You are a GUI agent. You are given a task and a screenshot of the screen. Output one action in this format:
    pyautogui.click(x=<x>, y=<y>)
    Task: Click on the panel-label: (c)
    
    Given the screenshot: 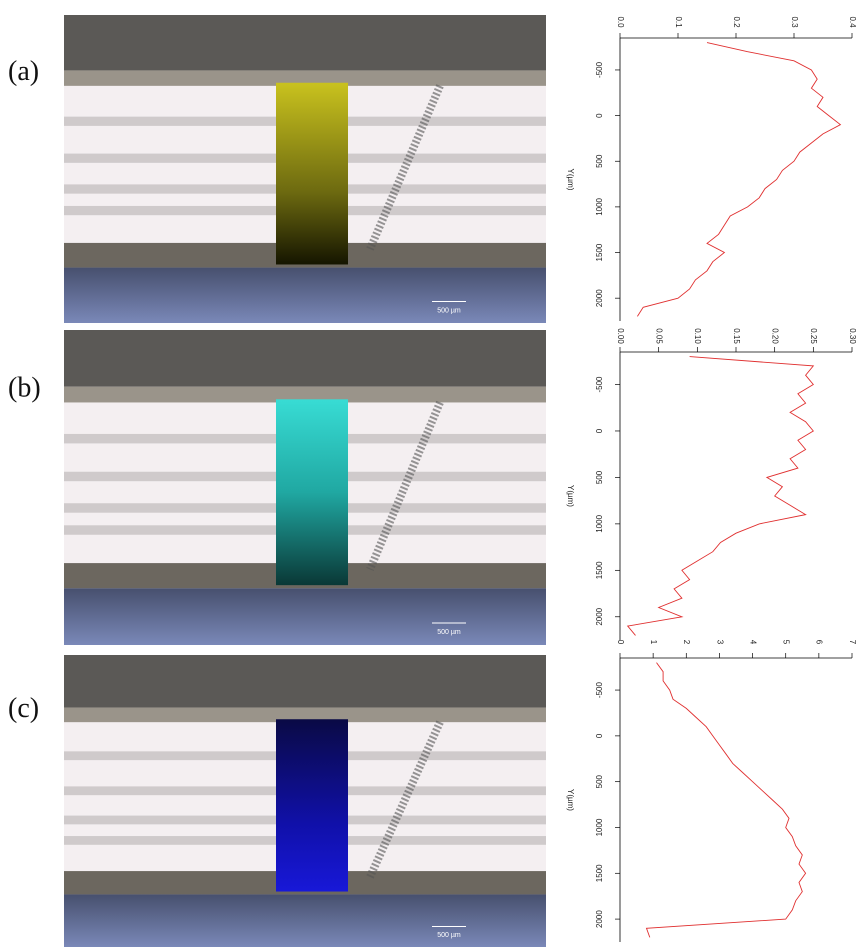 What is the action you would take?
    pyautogui.click(x=23, y=708)
    